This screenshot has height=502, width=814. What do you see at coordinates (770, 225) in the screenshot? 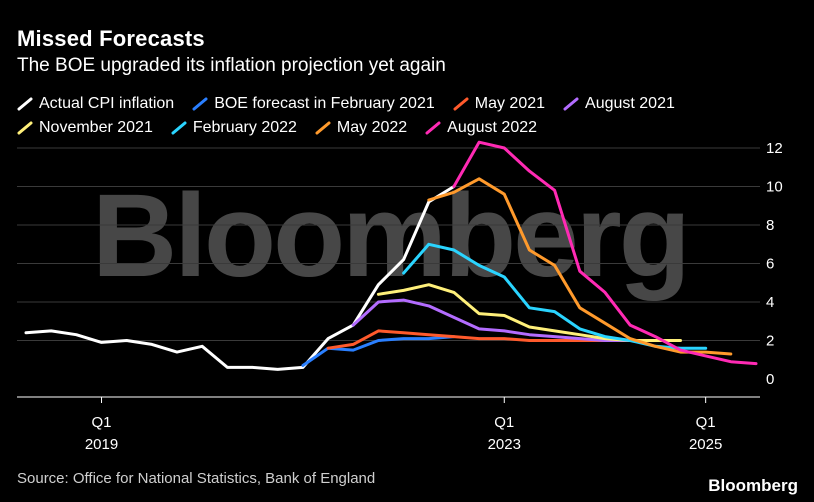
I see `y-tick-label-8: 8` at bounding box center [770, 225].